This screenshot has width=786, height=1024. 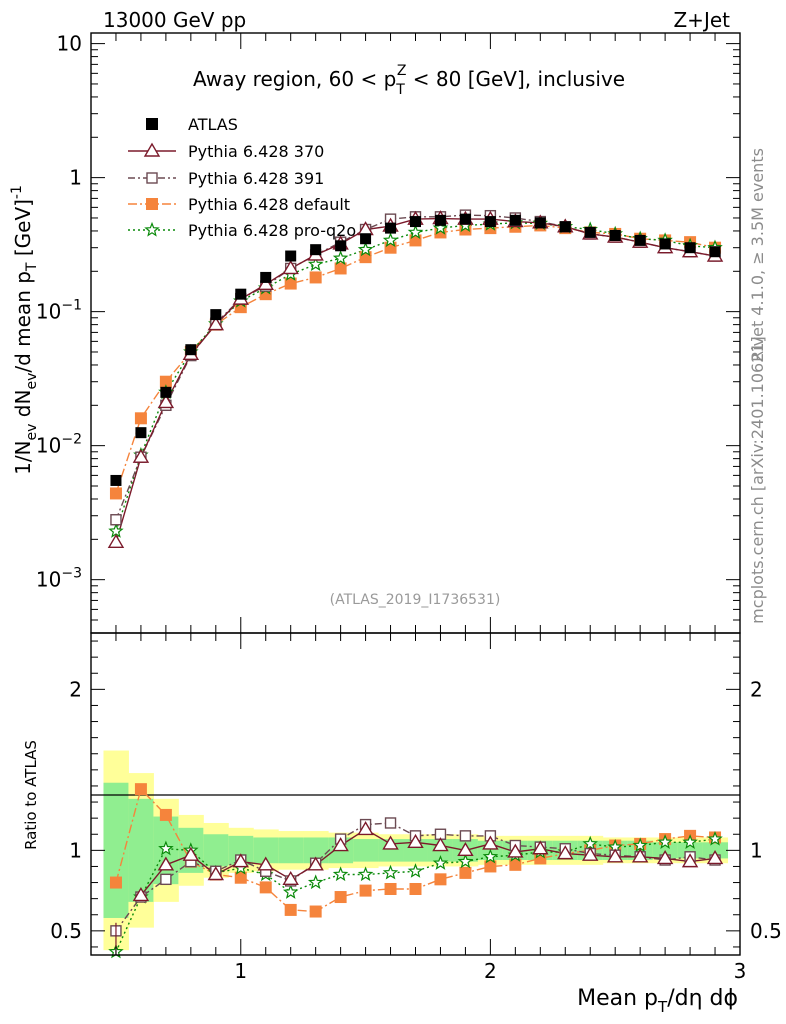 I want to click on legend-label-2: Pythia 6.428 391, so click(x=256, y=178).